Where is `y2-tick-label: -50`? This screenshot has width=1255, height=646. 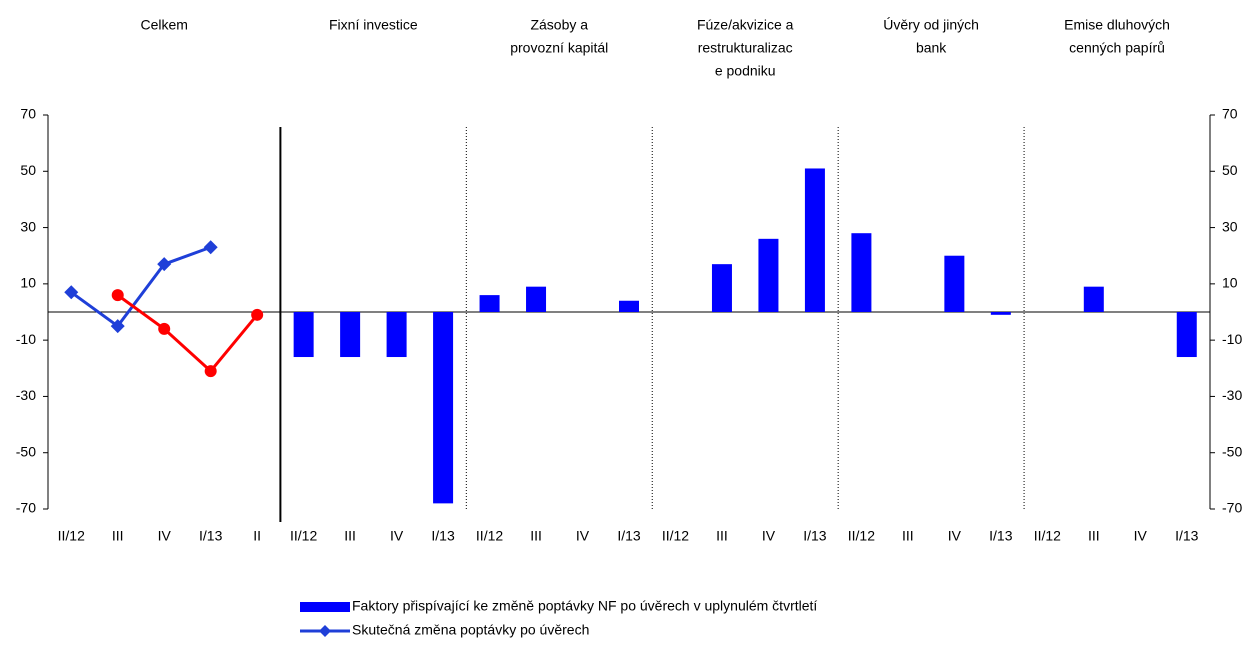
y2-tick-label: -50 is located at coordinates (1232, 451).